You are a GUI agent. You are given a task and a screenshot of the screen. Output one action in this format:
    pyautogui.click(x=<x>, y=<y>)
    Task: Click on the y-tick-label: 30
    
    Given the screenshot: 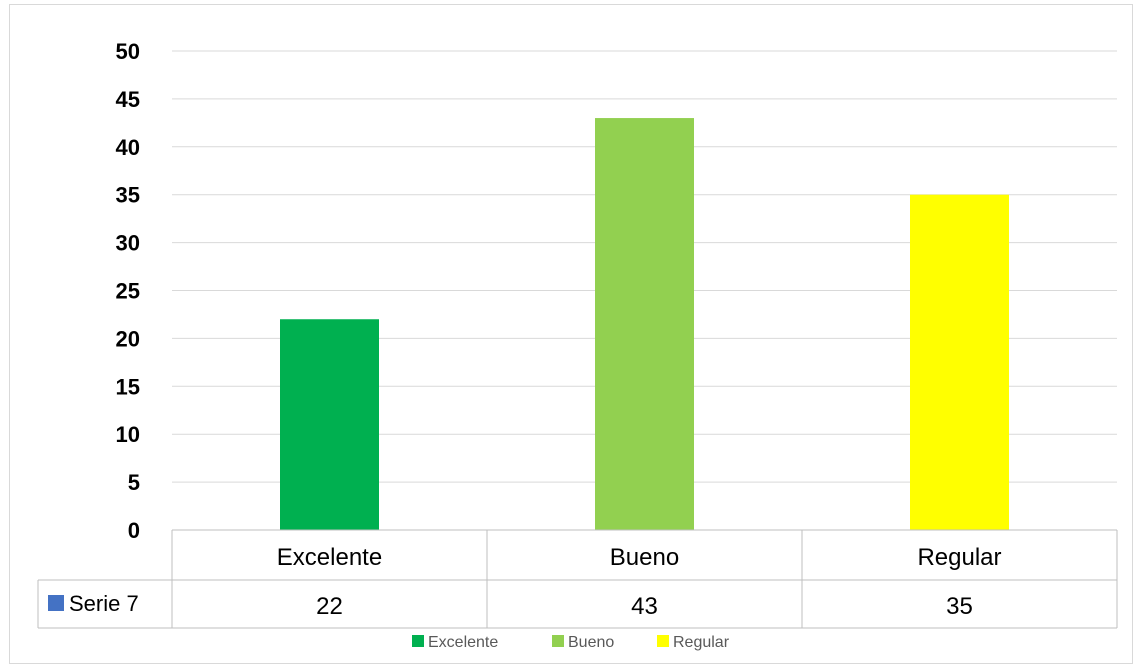 What is the action you would take?
    pyautogui.click(x=128, y=243)
    